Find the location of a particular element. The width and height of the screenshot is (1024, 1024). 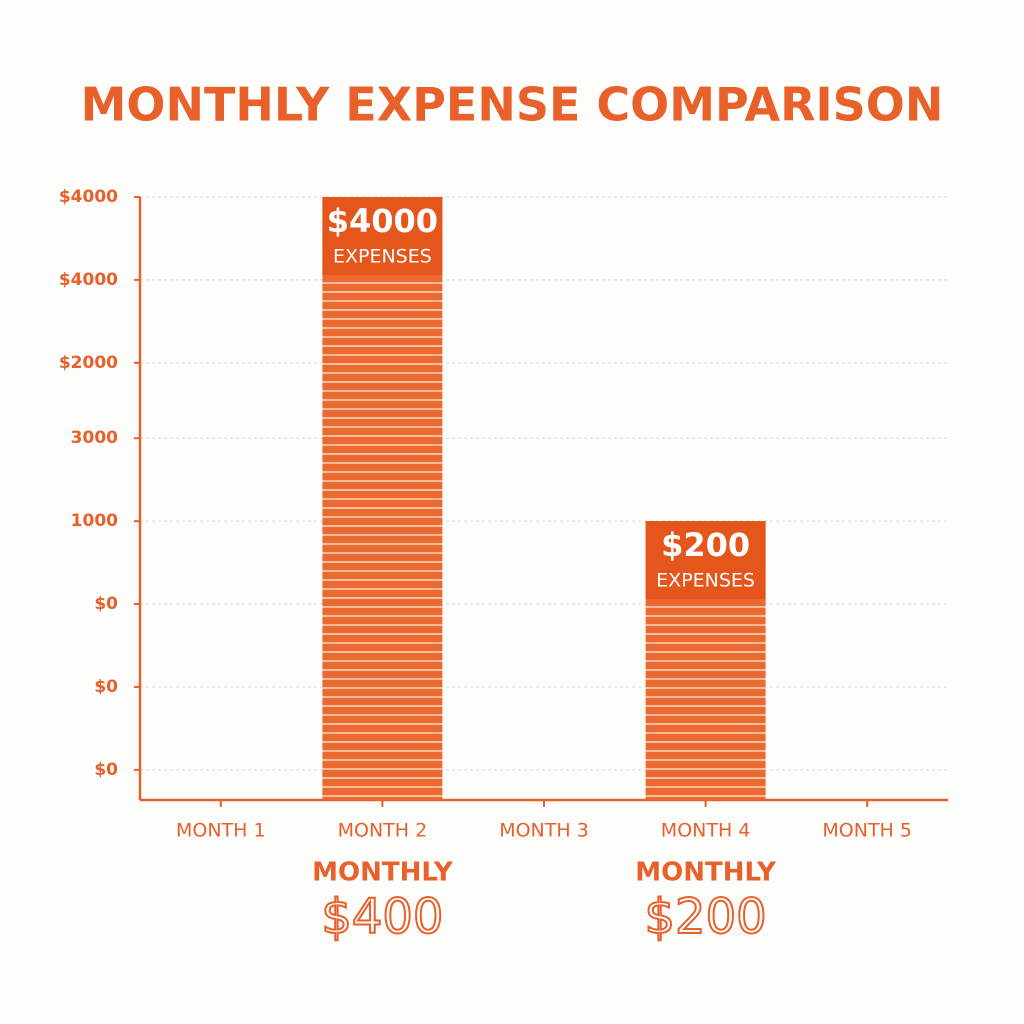

footer-amount: $400 is located at coordinates (382, 917).